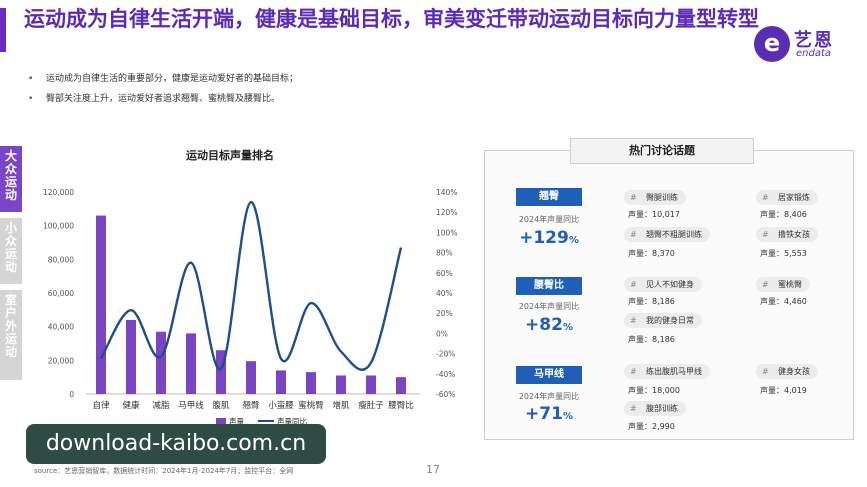  I want to click on watermark-banner: download-kaibo.com.cn, so click(176, 444).